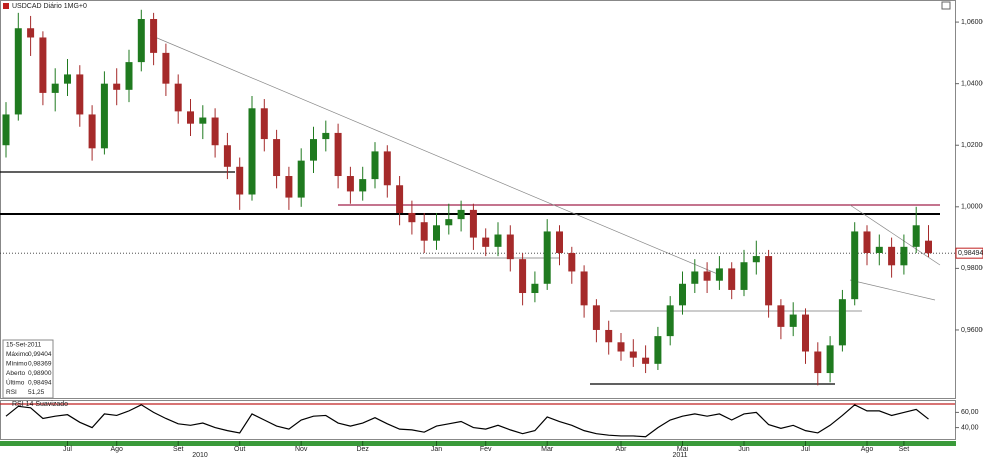 The height and width of the screenshot is (458, 983). What do you see at coordinates (200, 455) in the screenshot?
I see `year-label: 2010` at bounding box center [200, 455].